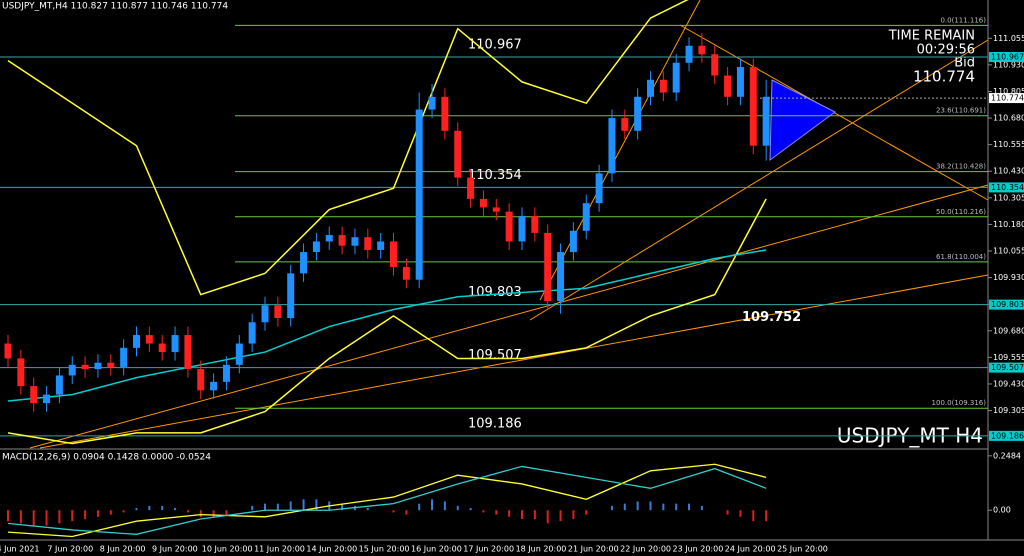  I want to click on countdown: 00:29:56, so click(946, 50).